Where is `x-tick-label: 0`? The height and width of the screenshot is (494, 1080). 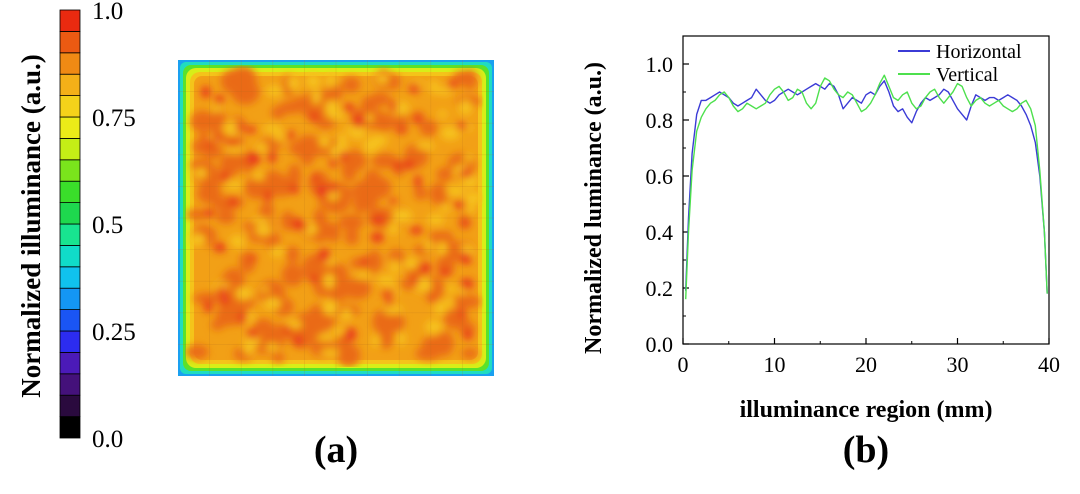 x-tick-label: 0 is located at coordinates (683, 364).